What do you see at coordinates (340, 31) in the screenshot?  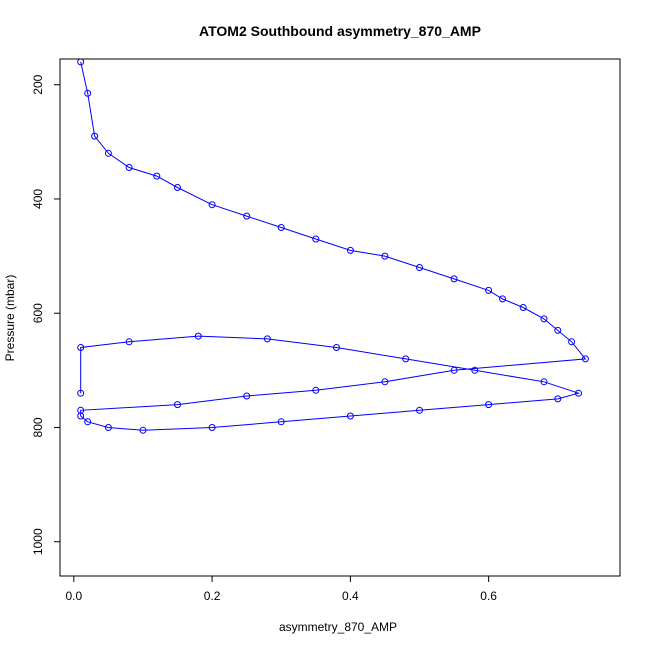 I see `chart-title: ATOM2 Southbound asymmetry_870_AMP` at bounding box center [340, 31].